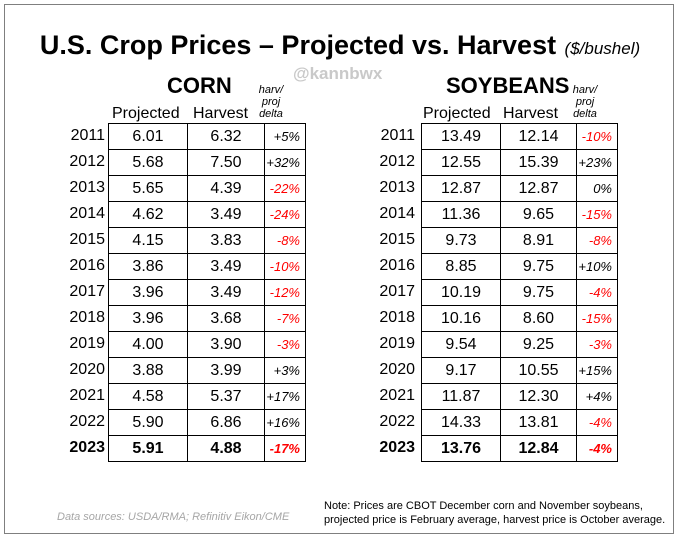  I want to click on harvest-price-cell: 12.14, so click(538, 136).